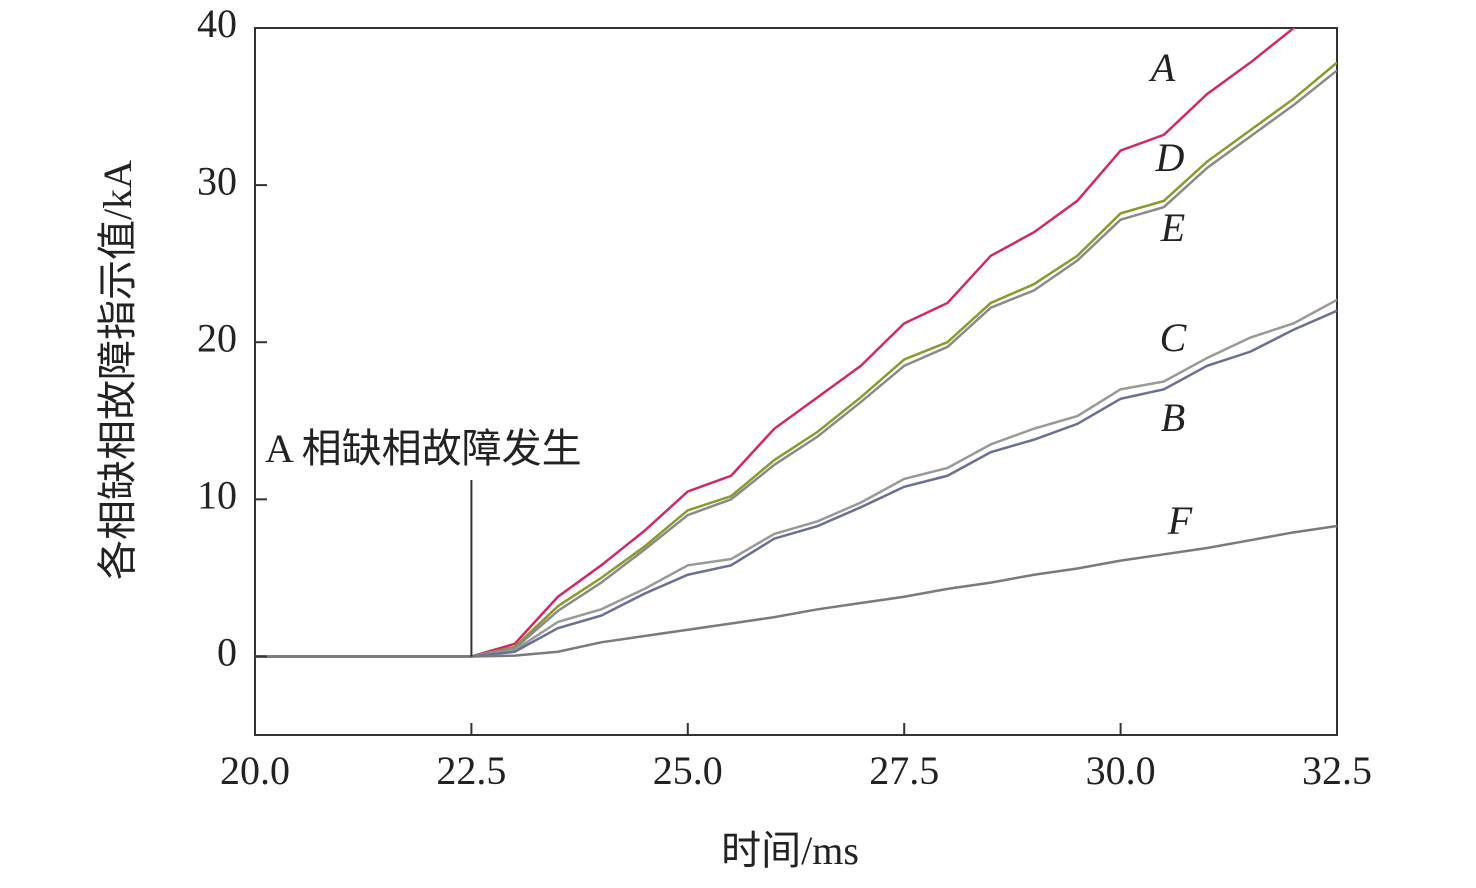  I want to click on series-label: B, so click(1173, 417).